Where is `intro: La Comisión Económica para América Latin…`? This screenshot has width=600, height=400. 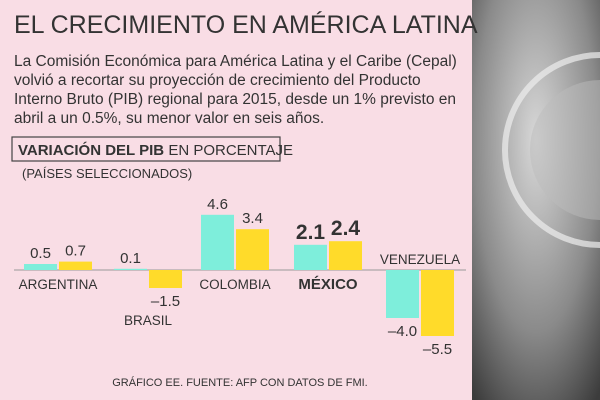
intro: La Comisión Económica para América Latin… is located at coordinates (235, 90).